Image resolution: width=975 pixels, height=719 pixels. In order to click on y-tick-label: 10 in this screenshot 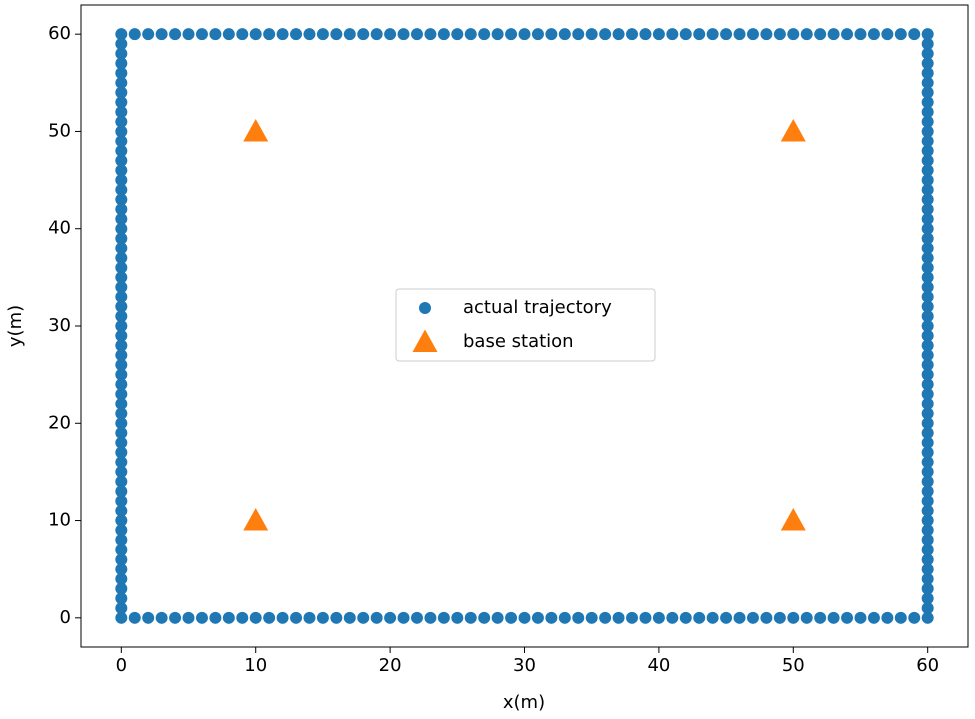, I will do `click(59, 520)`.